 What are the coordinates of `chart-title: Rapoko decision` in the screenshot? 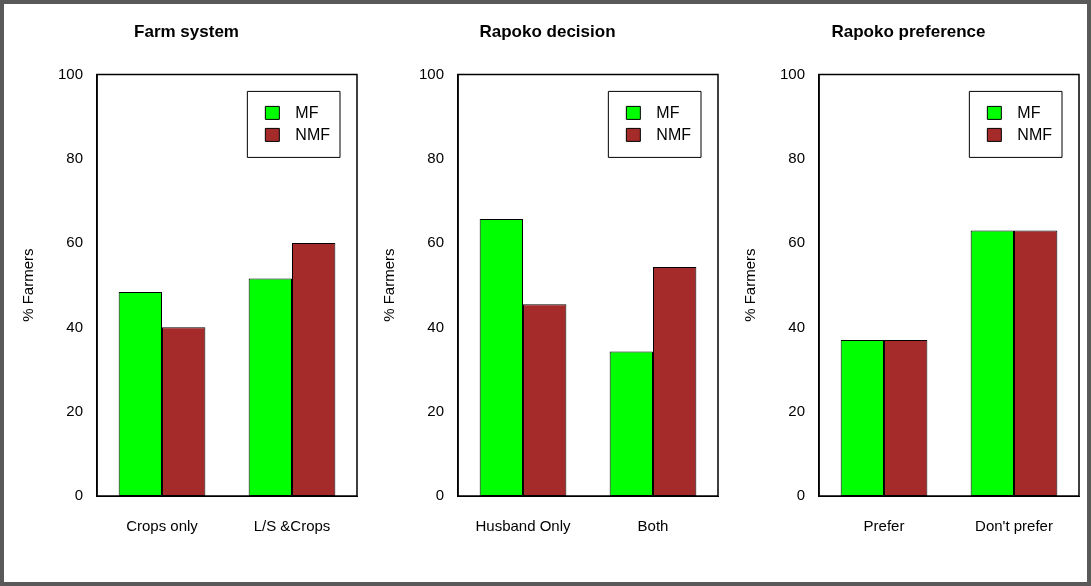 It's located at (547, 31).